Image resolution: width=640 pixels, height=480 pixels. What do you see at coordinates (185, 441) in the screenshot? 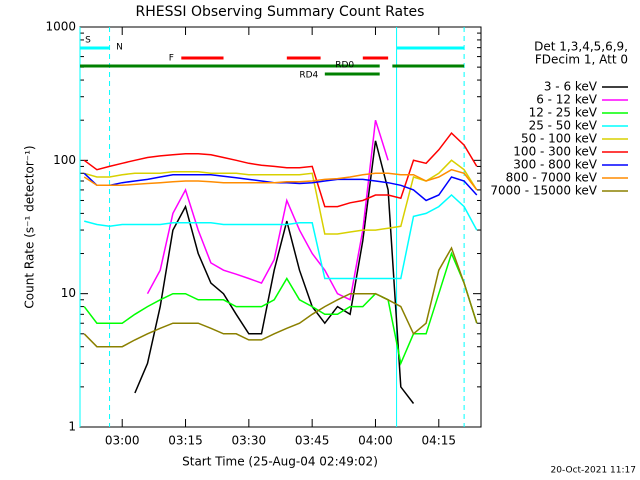
I see `x-tick-label: 03:15` at bounding box center [185, 441].